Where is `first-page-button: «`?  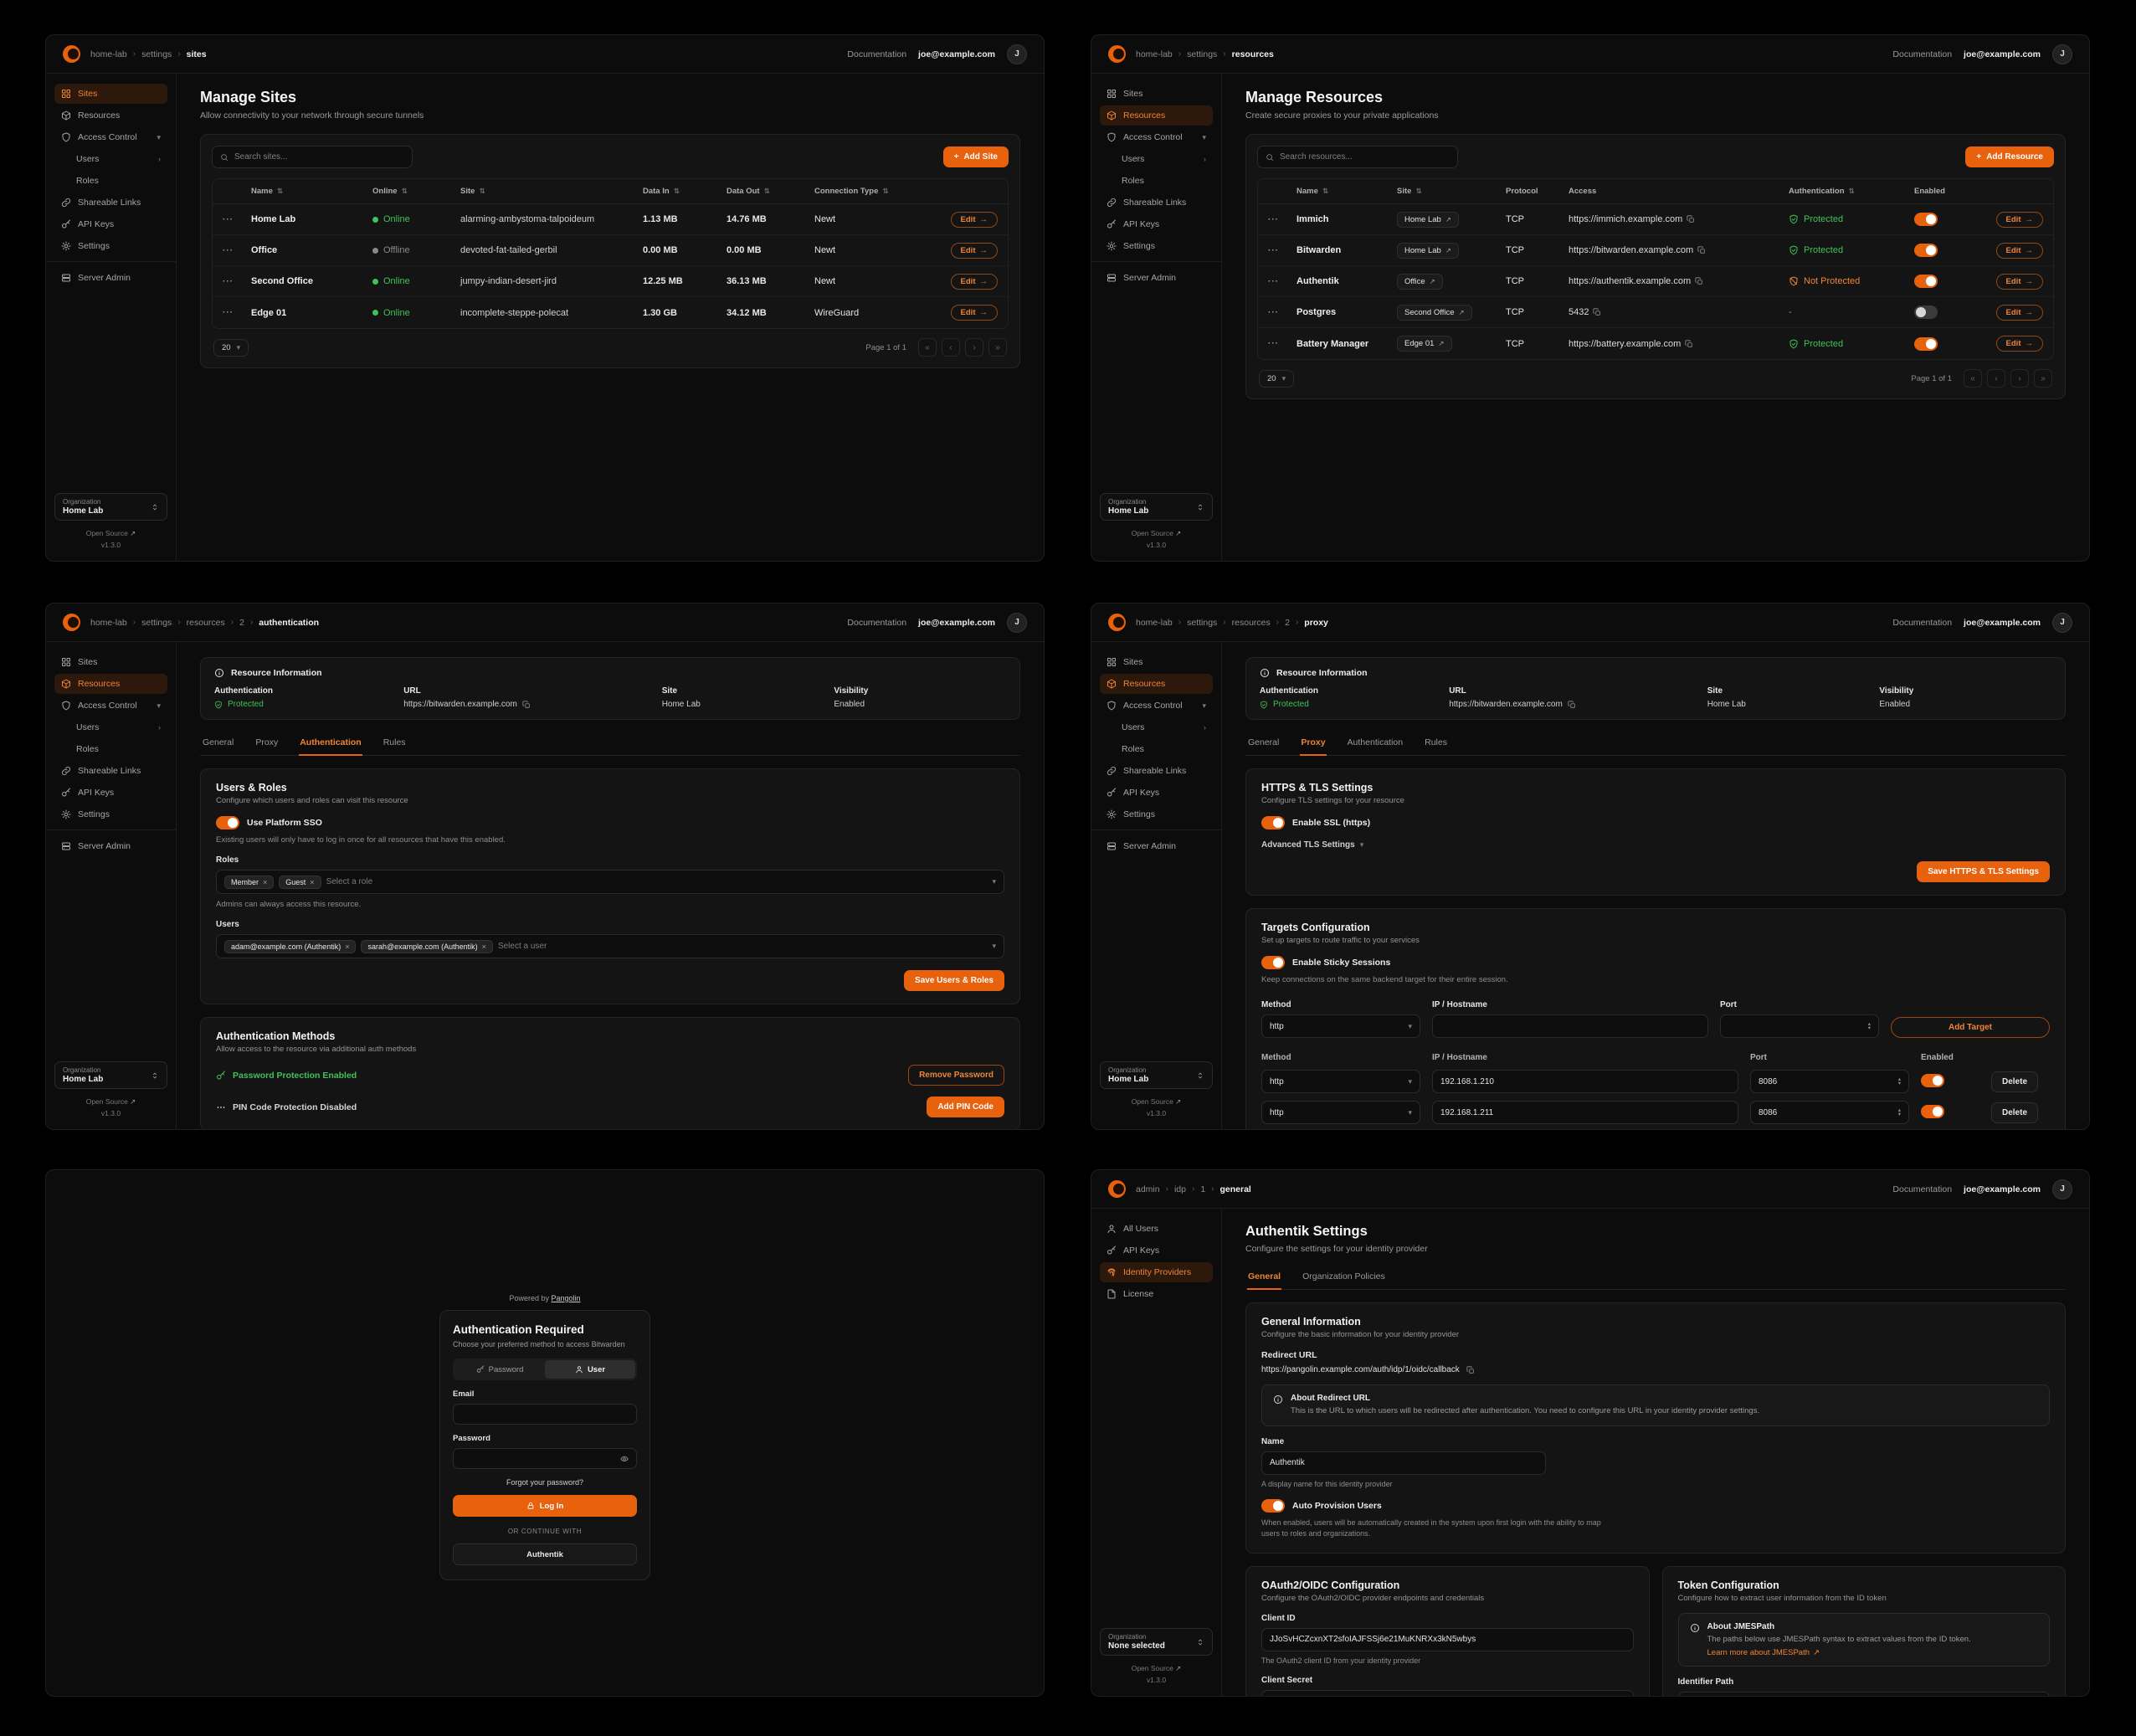 first-page-button: « is located at coordinates (928, 347).